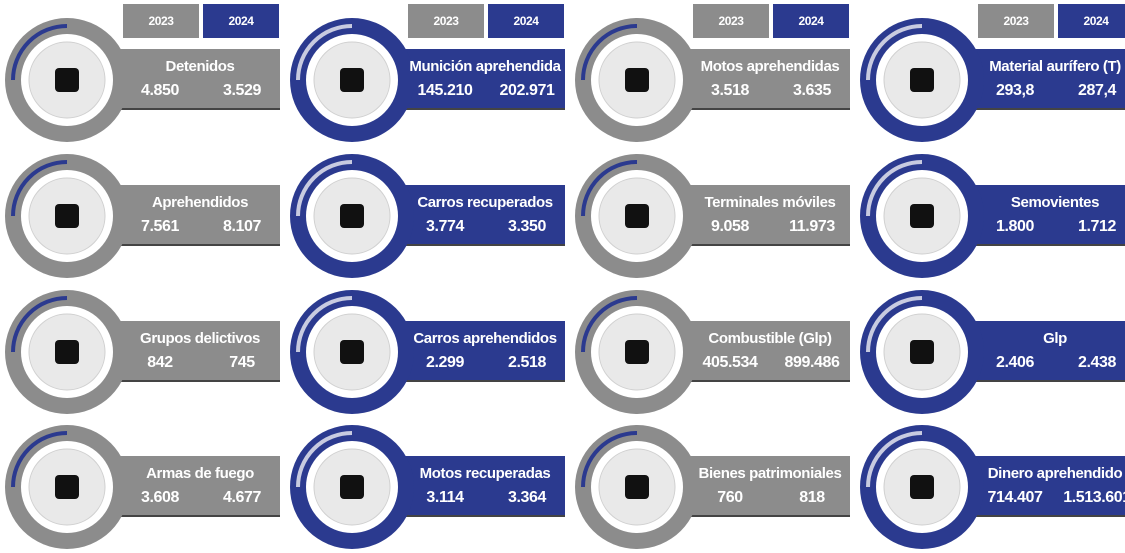  What do you see at coordinates (485, 473) in the screenshot?
I see `card-label: Motos recuperadas` at bounding box center [485, 473].